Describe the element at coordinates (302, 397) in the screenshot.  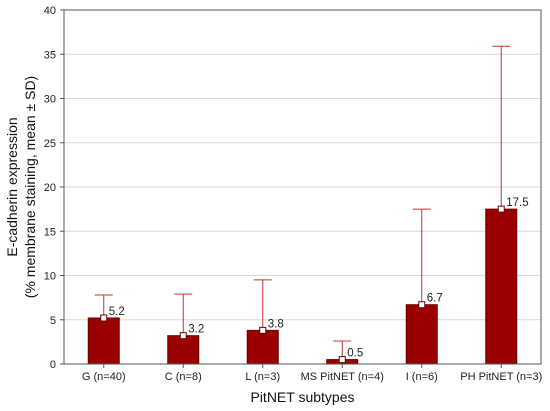
I see `x-axis-title: PitNET subtypes` at that location.